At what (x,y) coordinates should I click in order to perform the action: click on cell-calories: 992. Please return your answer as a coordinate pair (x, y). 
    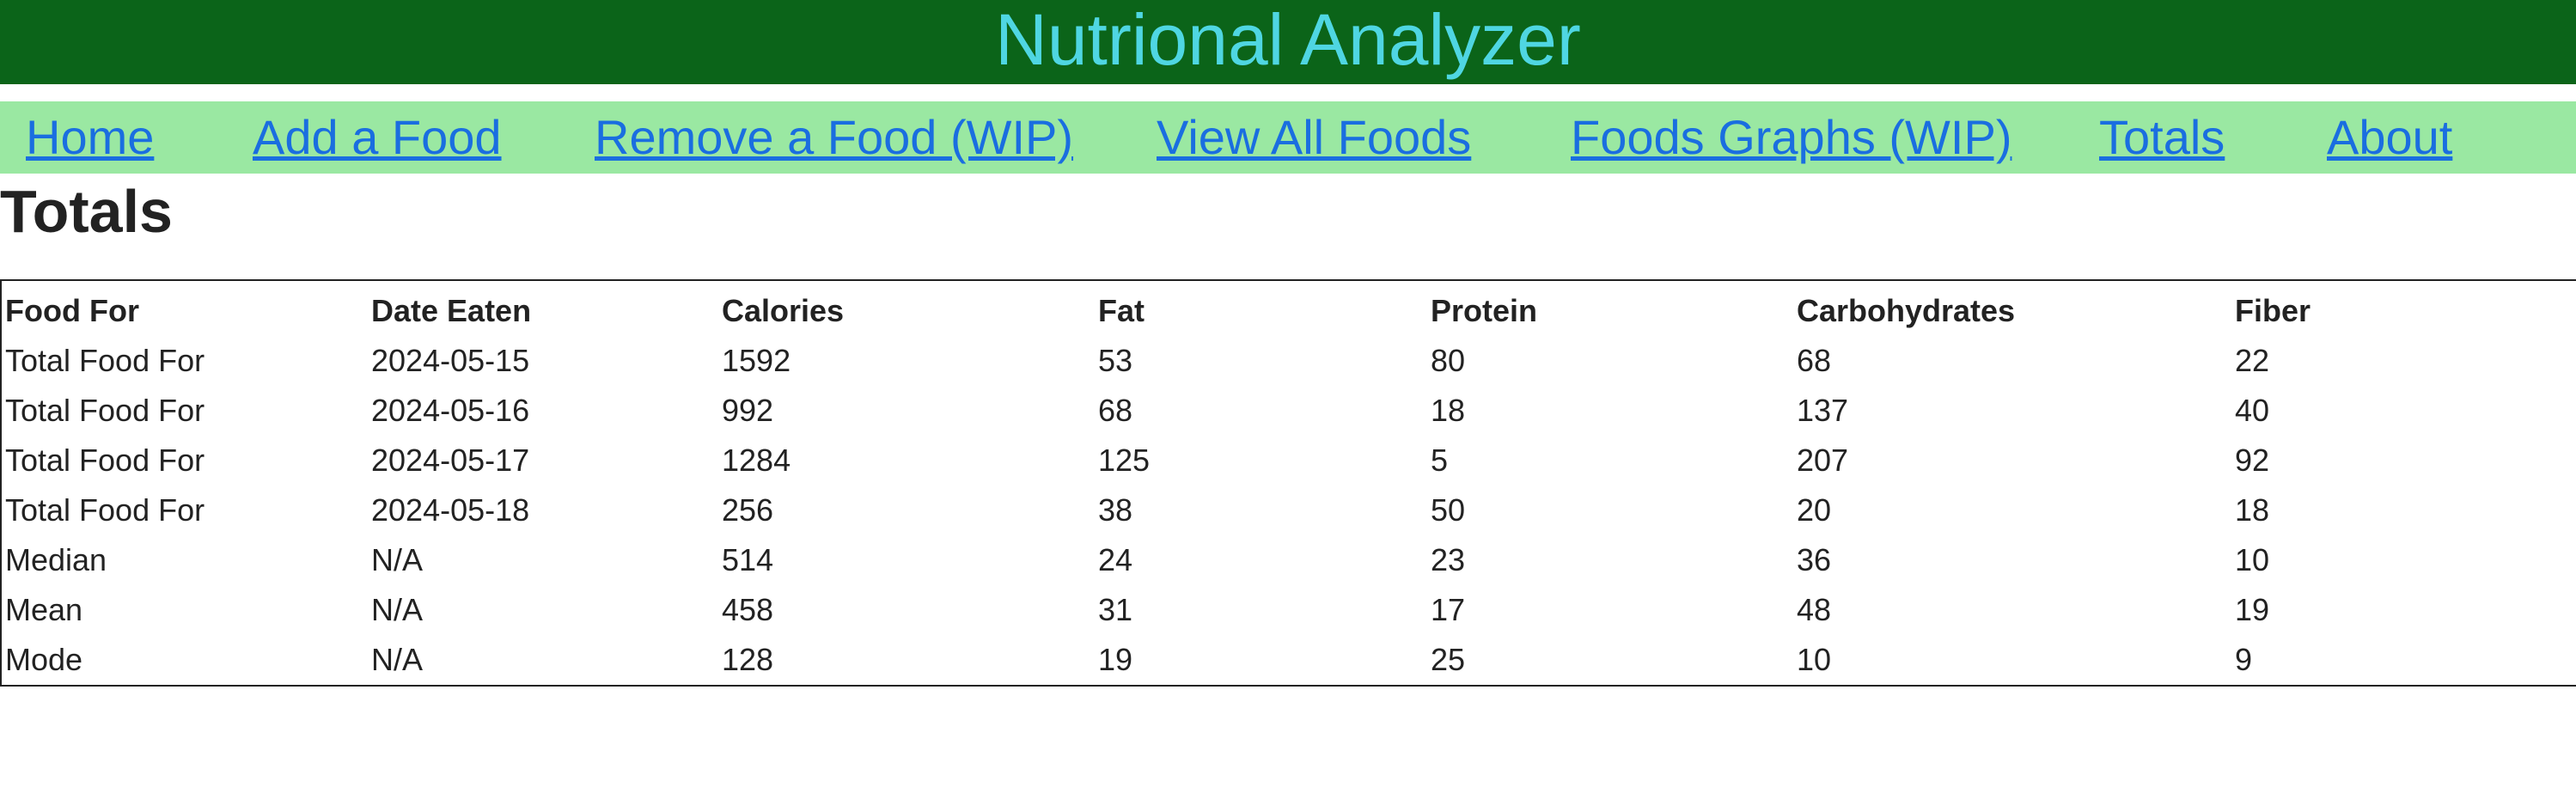
    Looking at the image, I should click on (748, 410).